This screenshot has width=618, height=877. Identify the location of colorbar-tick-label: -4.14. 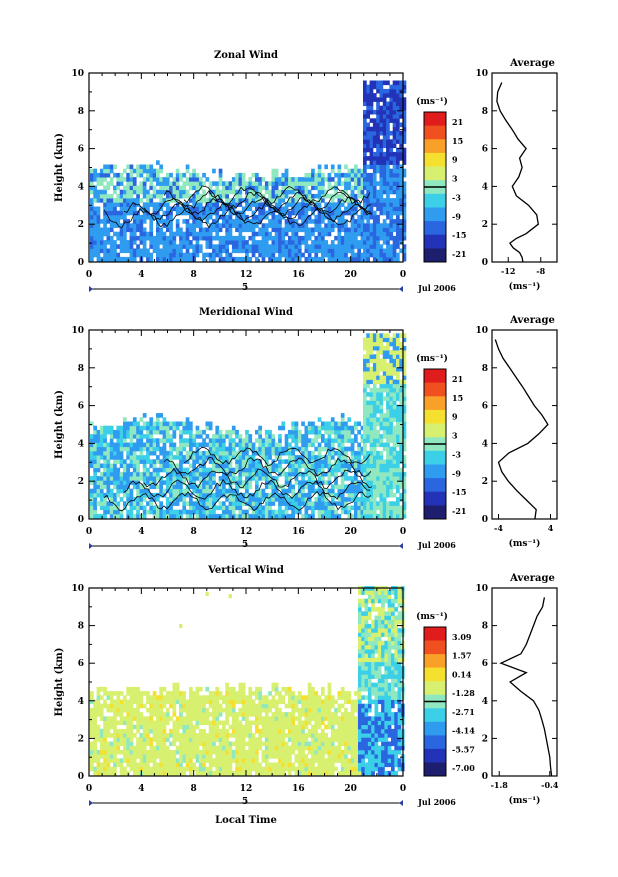
(463, 731).